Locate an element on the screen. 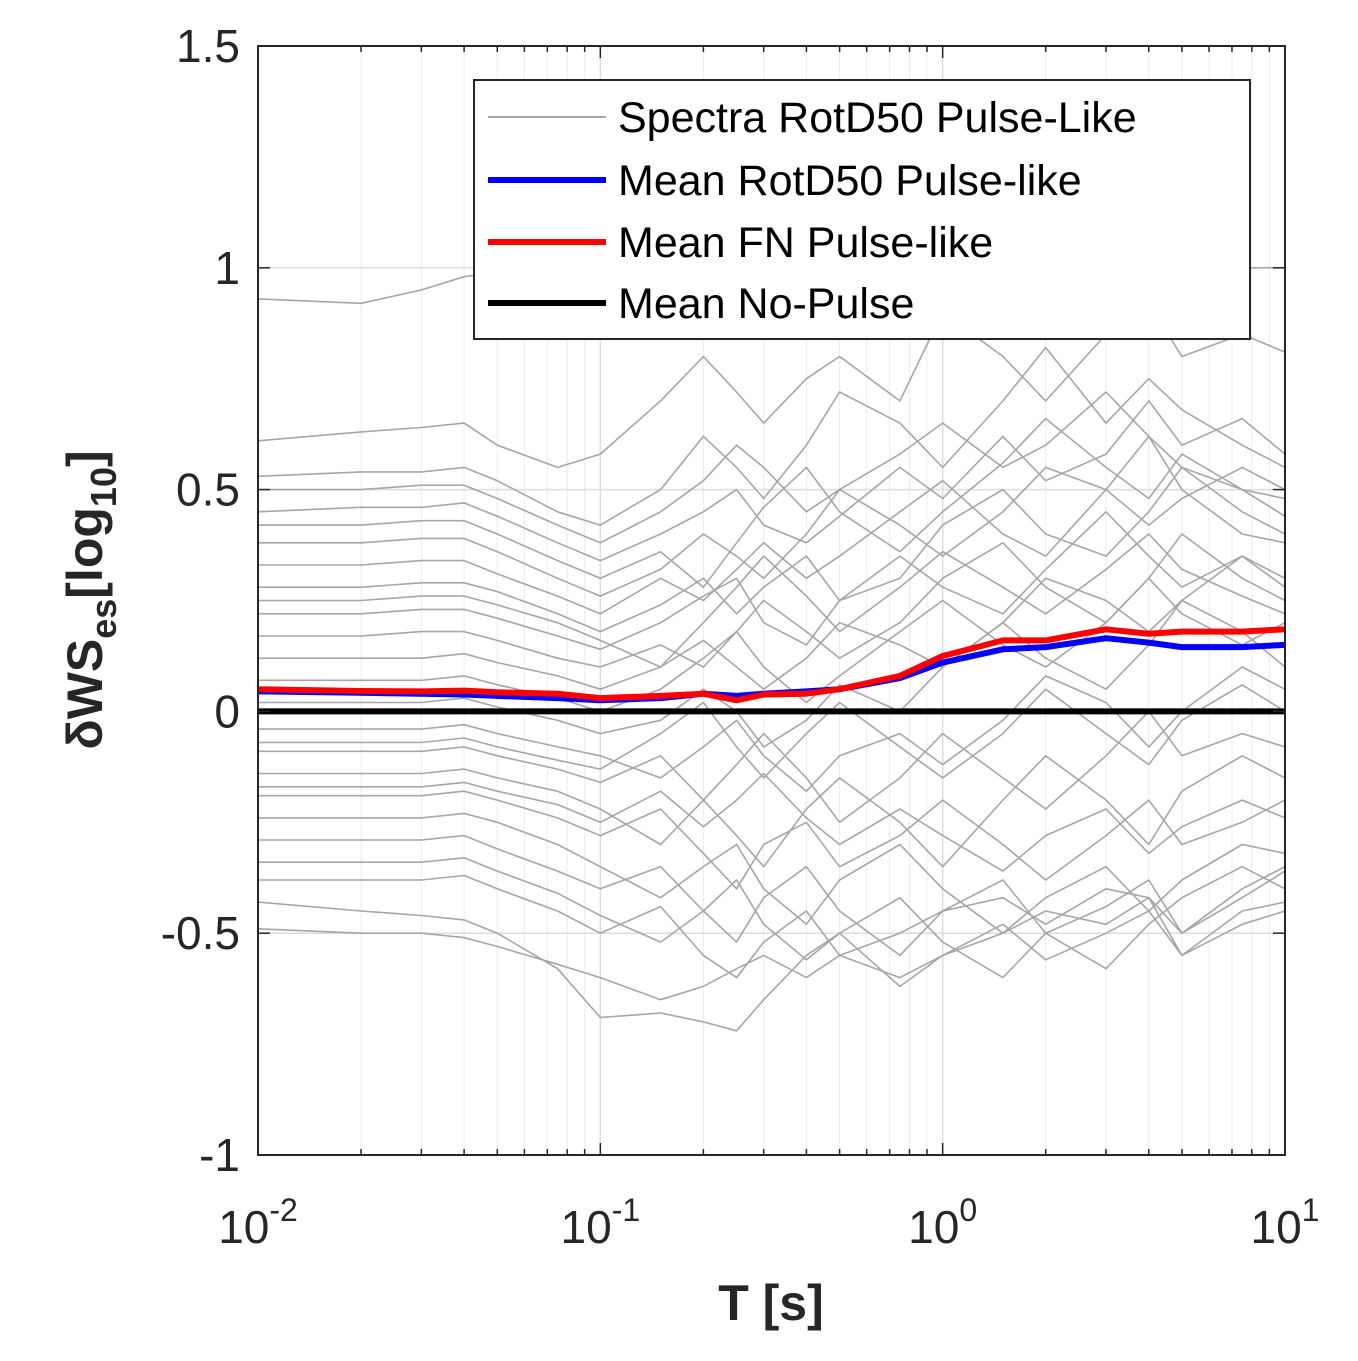 Image resolution: width=1358 pixels, height=1361 pixels. mean-lines is located at coordinates (771, 670).